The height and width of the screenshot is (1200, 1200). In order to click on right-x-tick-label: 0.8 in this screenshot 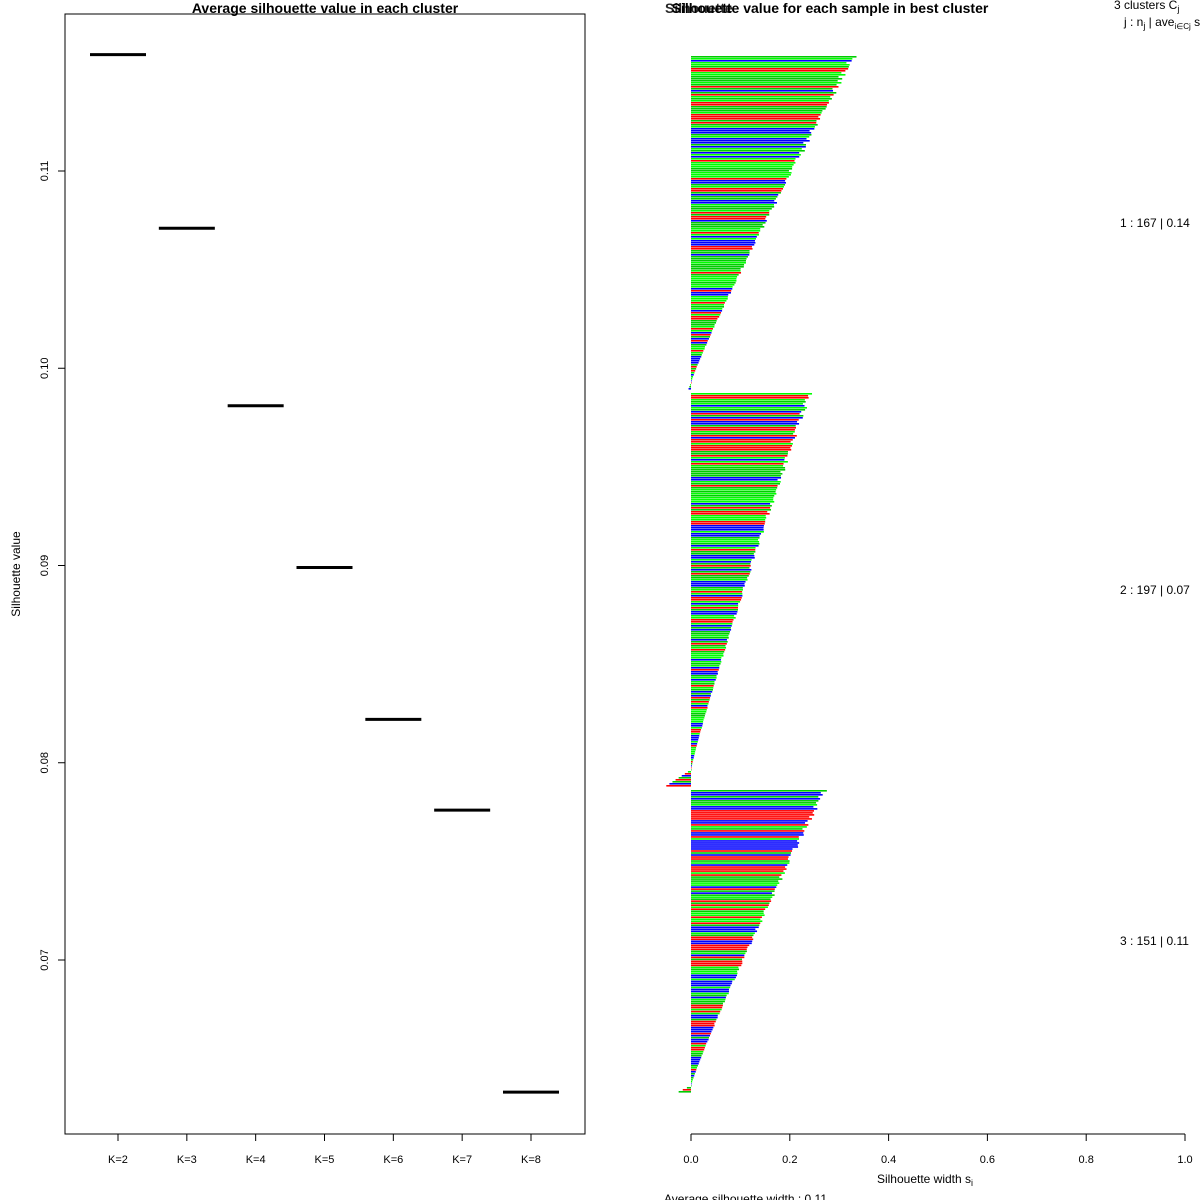, I will do `click(1086, 1160)`.